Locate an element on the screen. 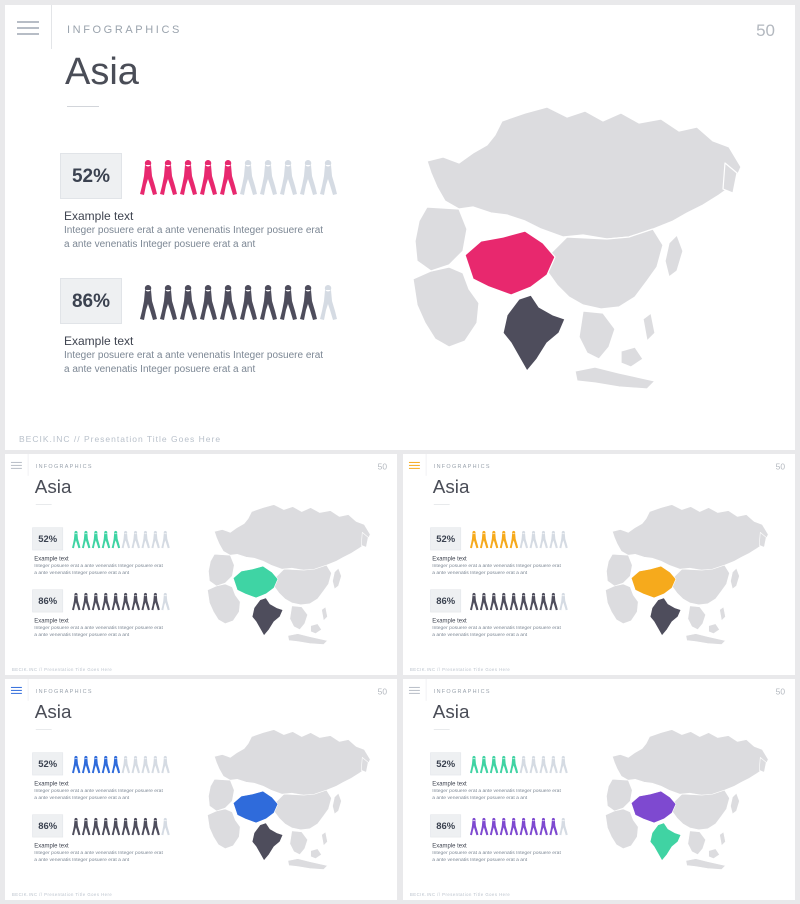  map-central-asia-highlight is located at coordinates (255, 582).